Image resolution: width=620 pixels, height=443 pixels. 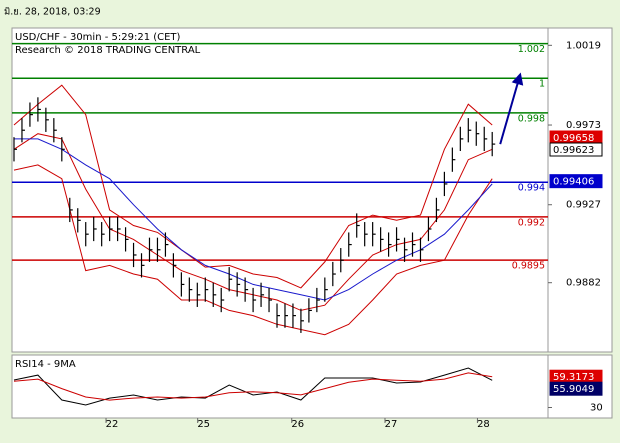 I want to click on y-tick-label: 0.9973, so click(x=583, y=125).